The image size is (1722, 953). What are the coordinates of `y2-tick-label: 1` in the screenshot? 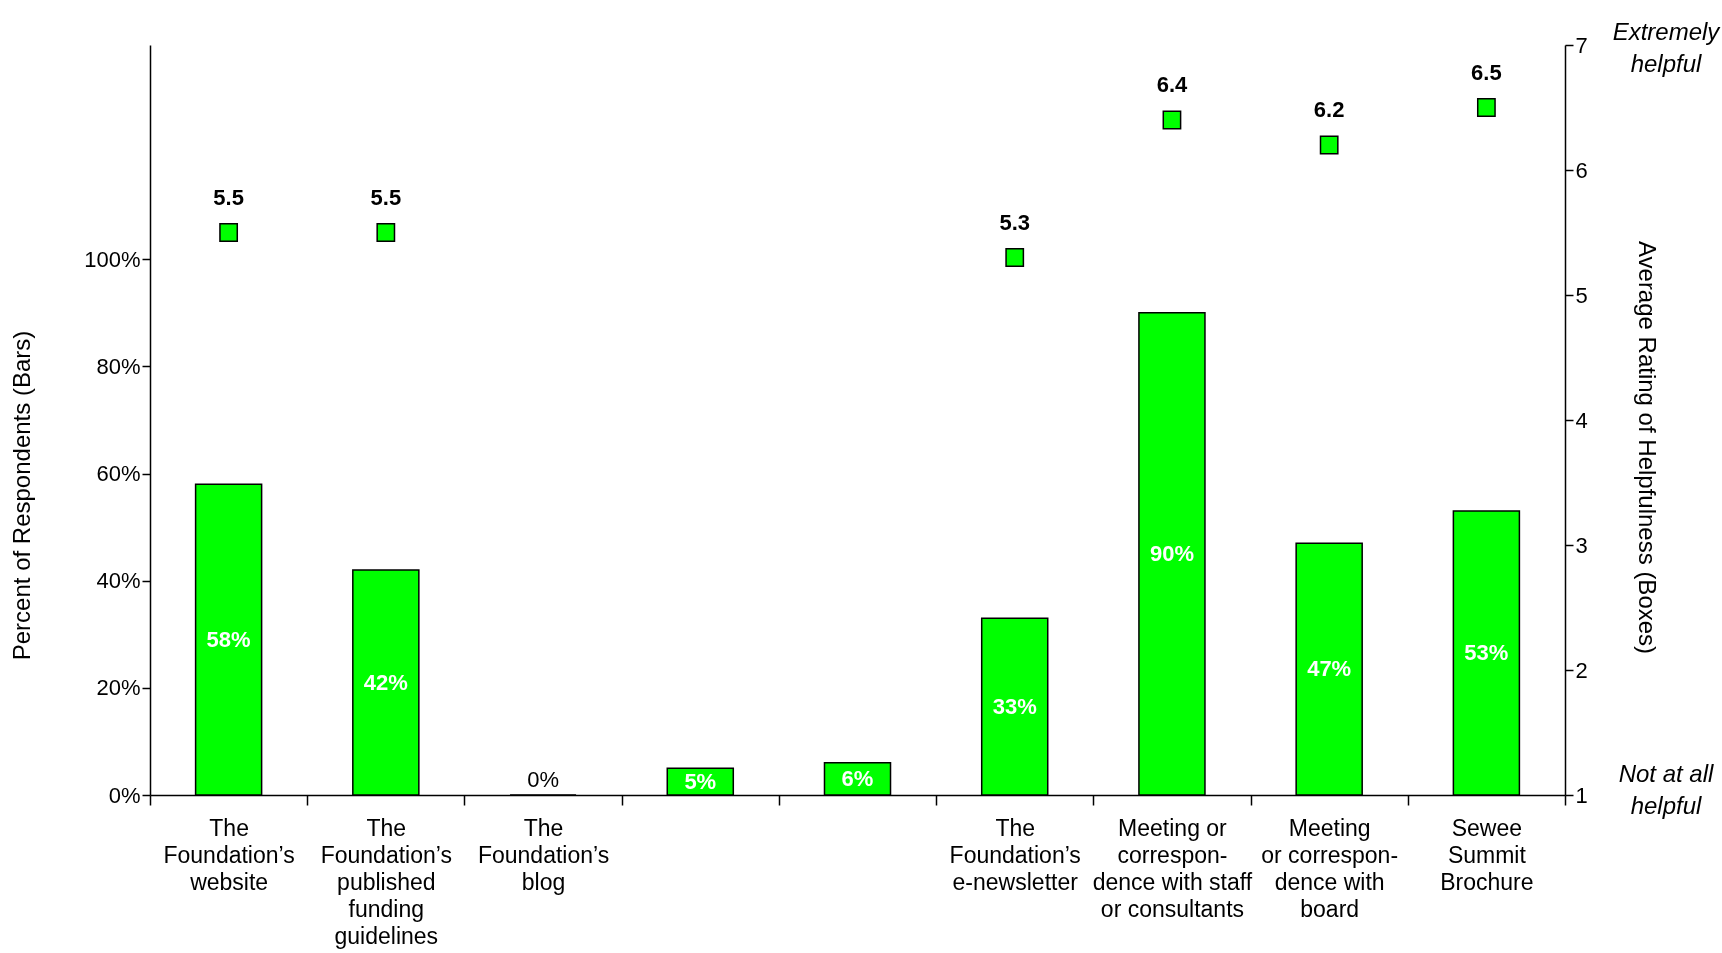 It's located at (1581, 795).